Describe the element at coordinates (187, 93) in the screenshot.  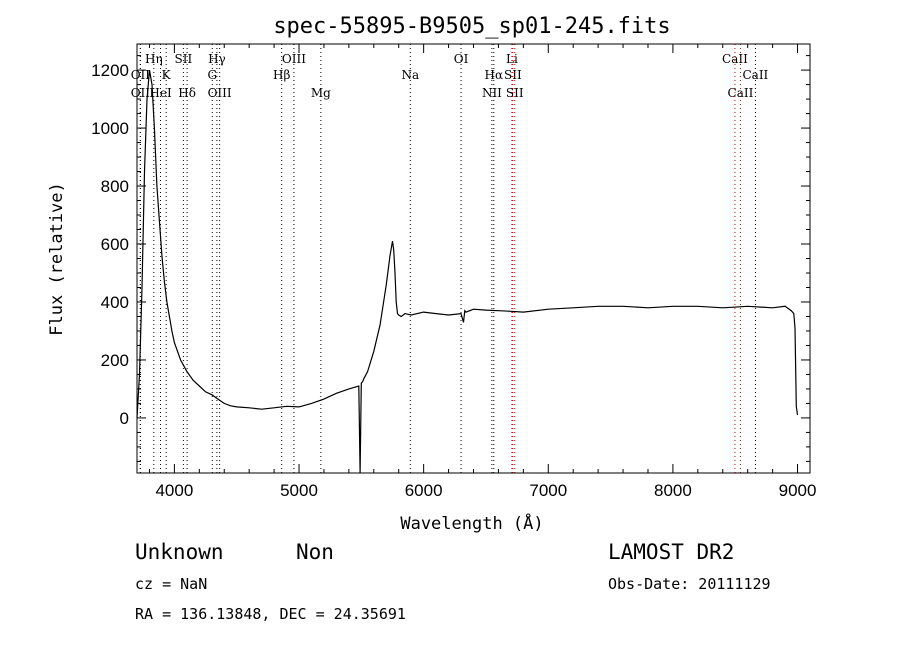
I see `spectral-line-label: Hδ` at that location.